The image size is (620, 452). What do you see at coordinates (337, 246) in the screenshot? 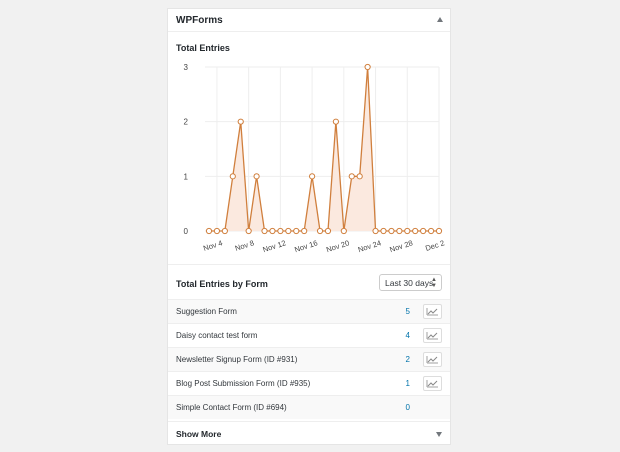
I see `x-tick-label: Nov 20` at bounding box center [337, 246].